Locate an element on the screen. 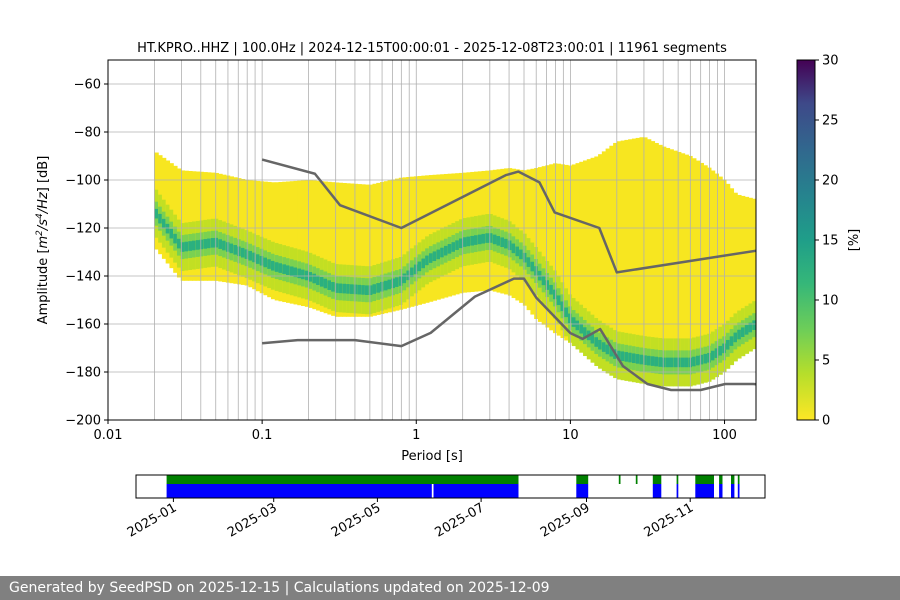 Image resolution: width=900 pixels, height=600 pixels. x-tick-label: 100 is located at coordinates (724, 435).